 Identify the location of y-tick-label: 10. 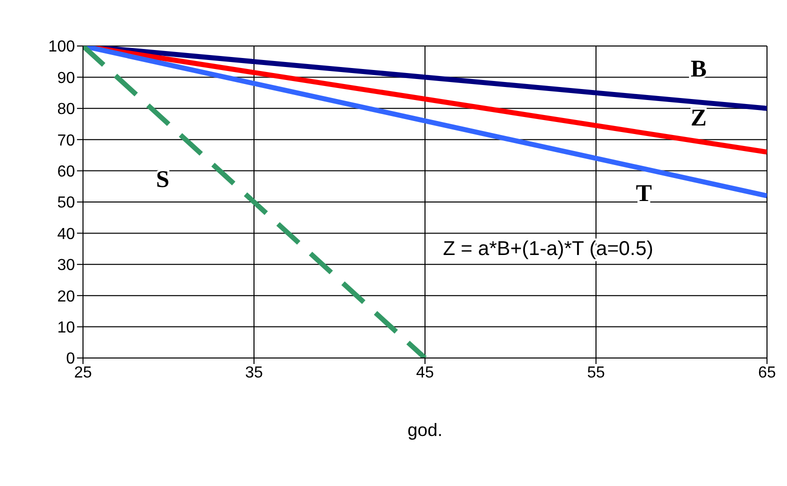
(66, 327).